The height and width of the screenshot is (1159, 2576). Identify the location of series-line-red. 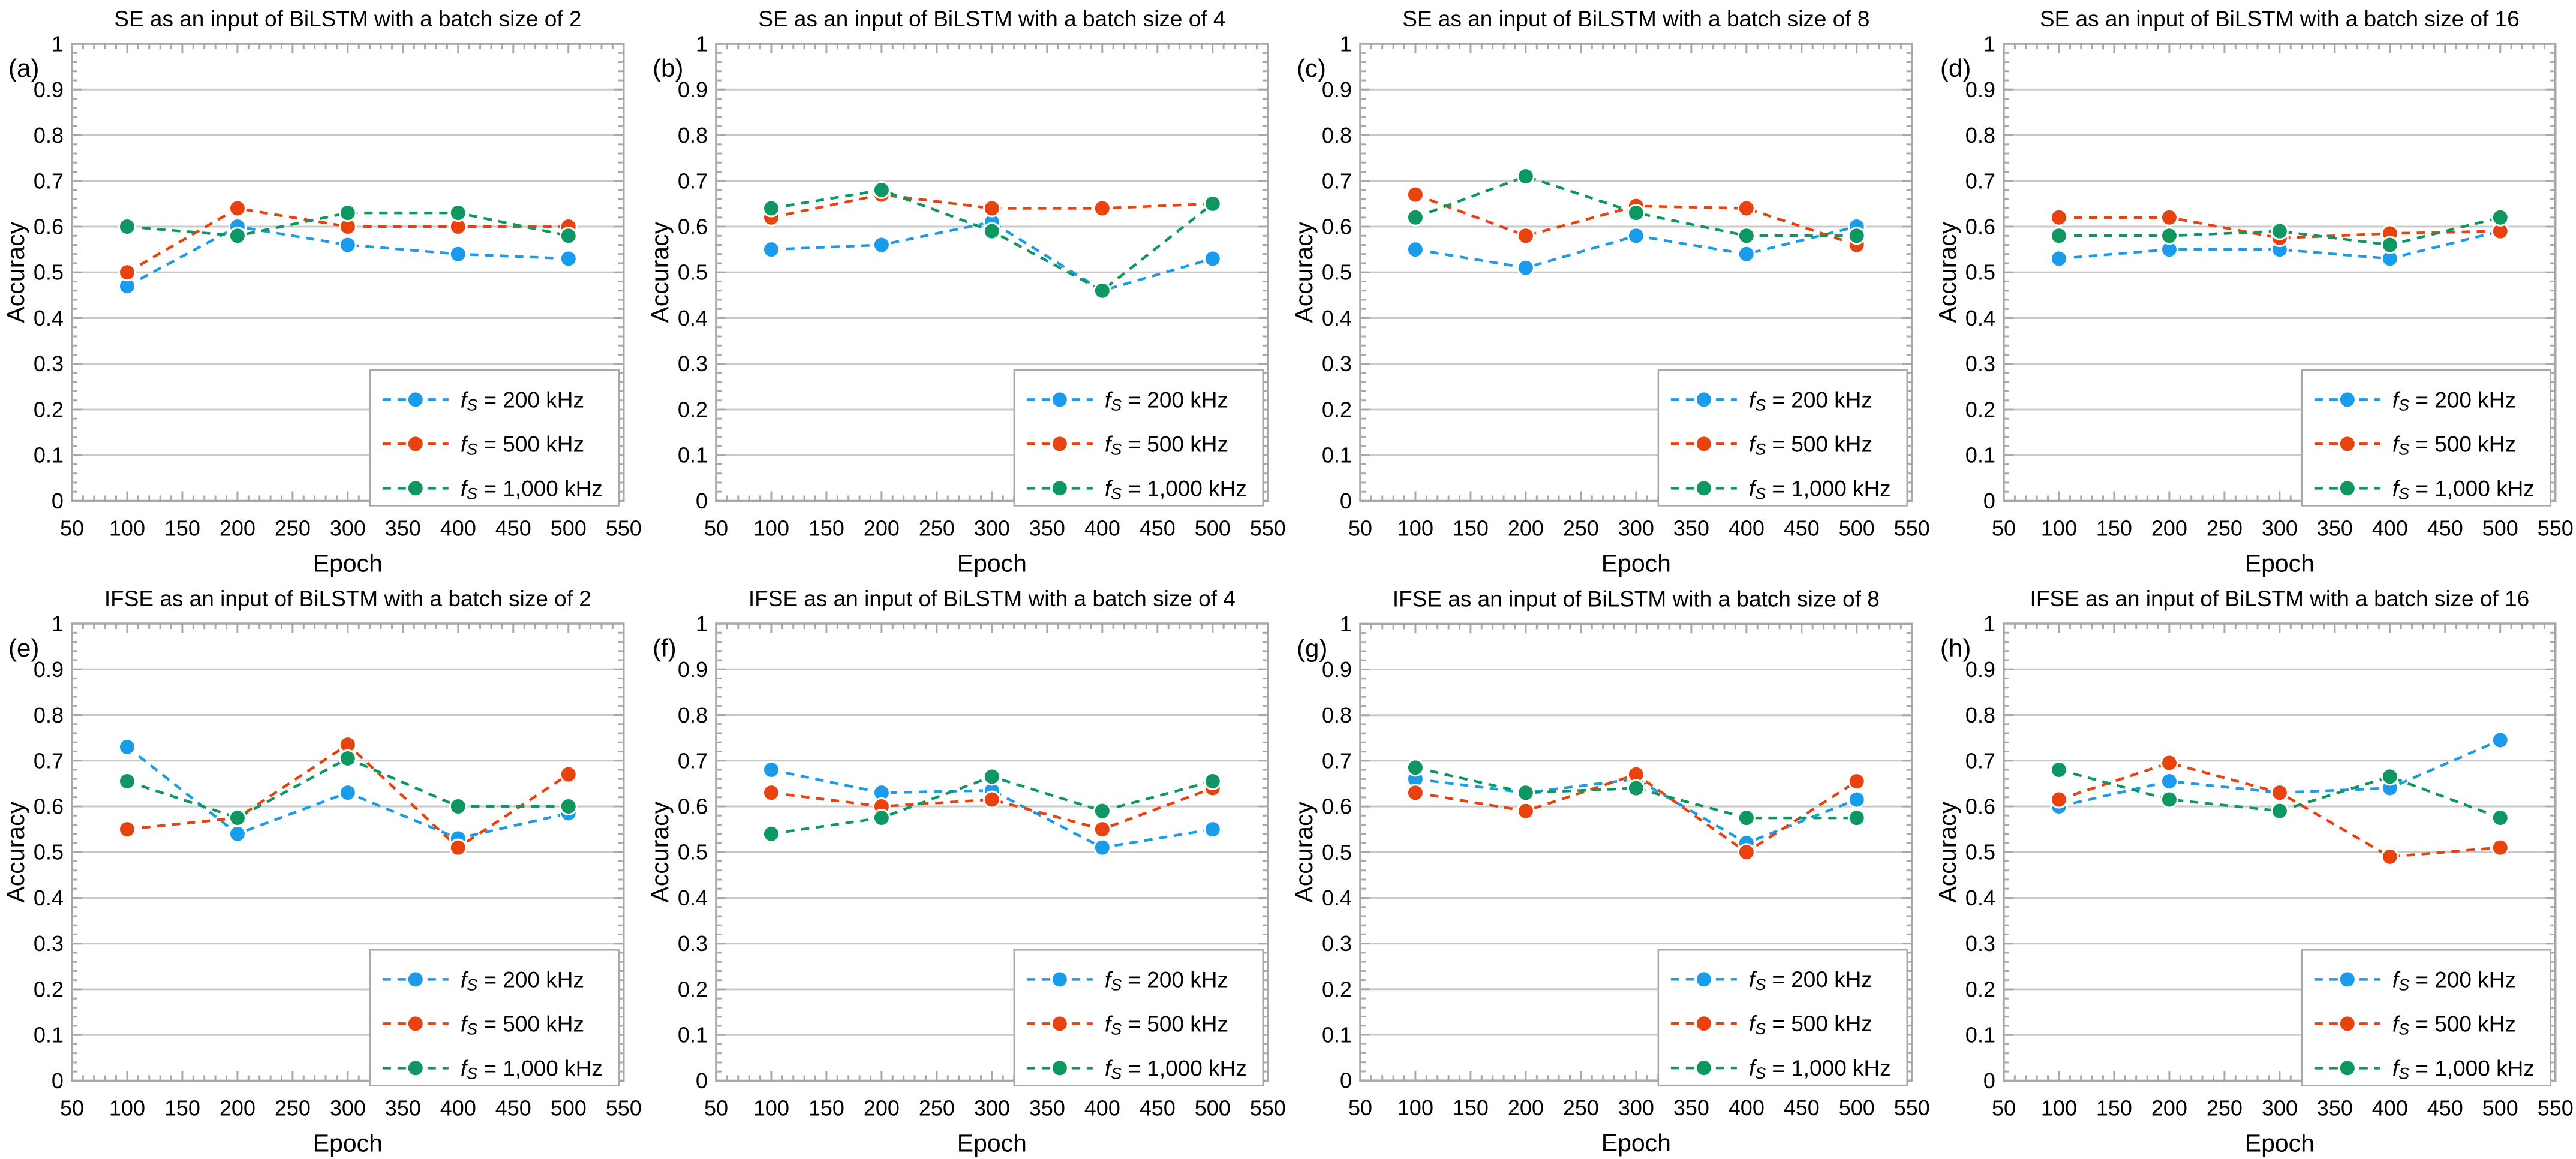
(992, 808).